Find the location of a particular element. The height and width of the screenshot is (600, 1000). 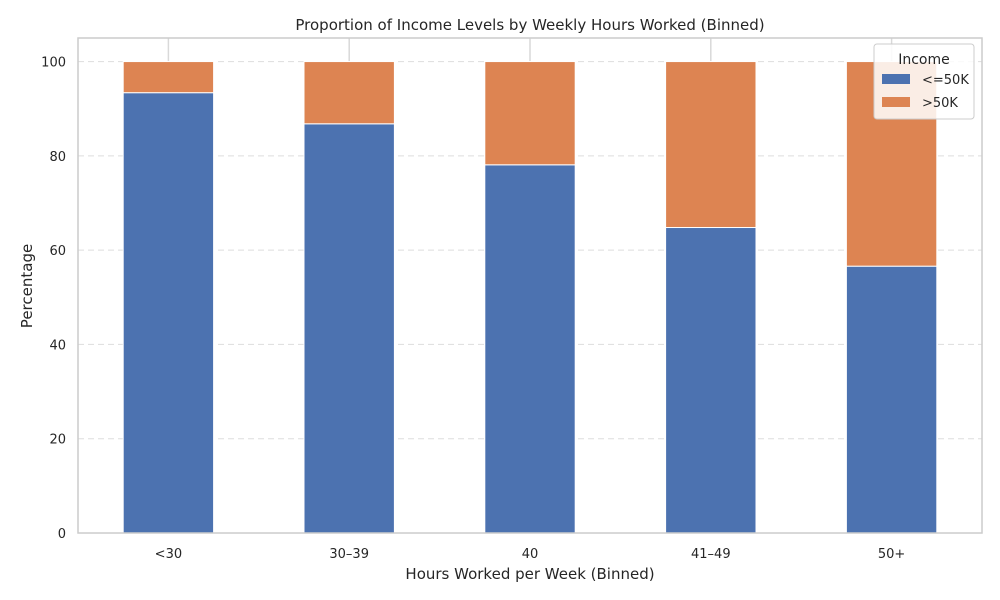

y-tick-label: 40 is located at coordinates (57, 345).